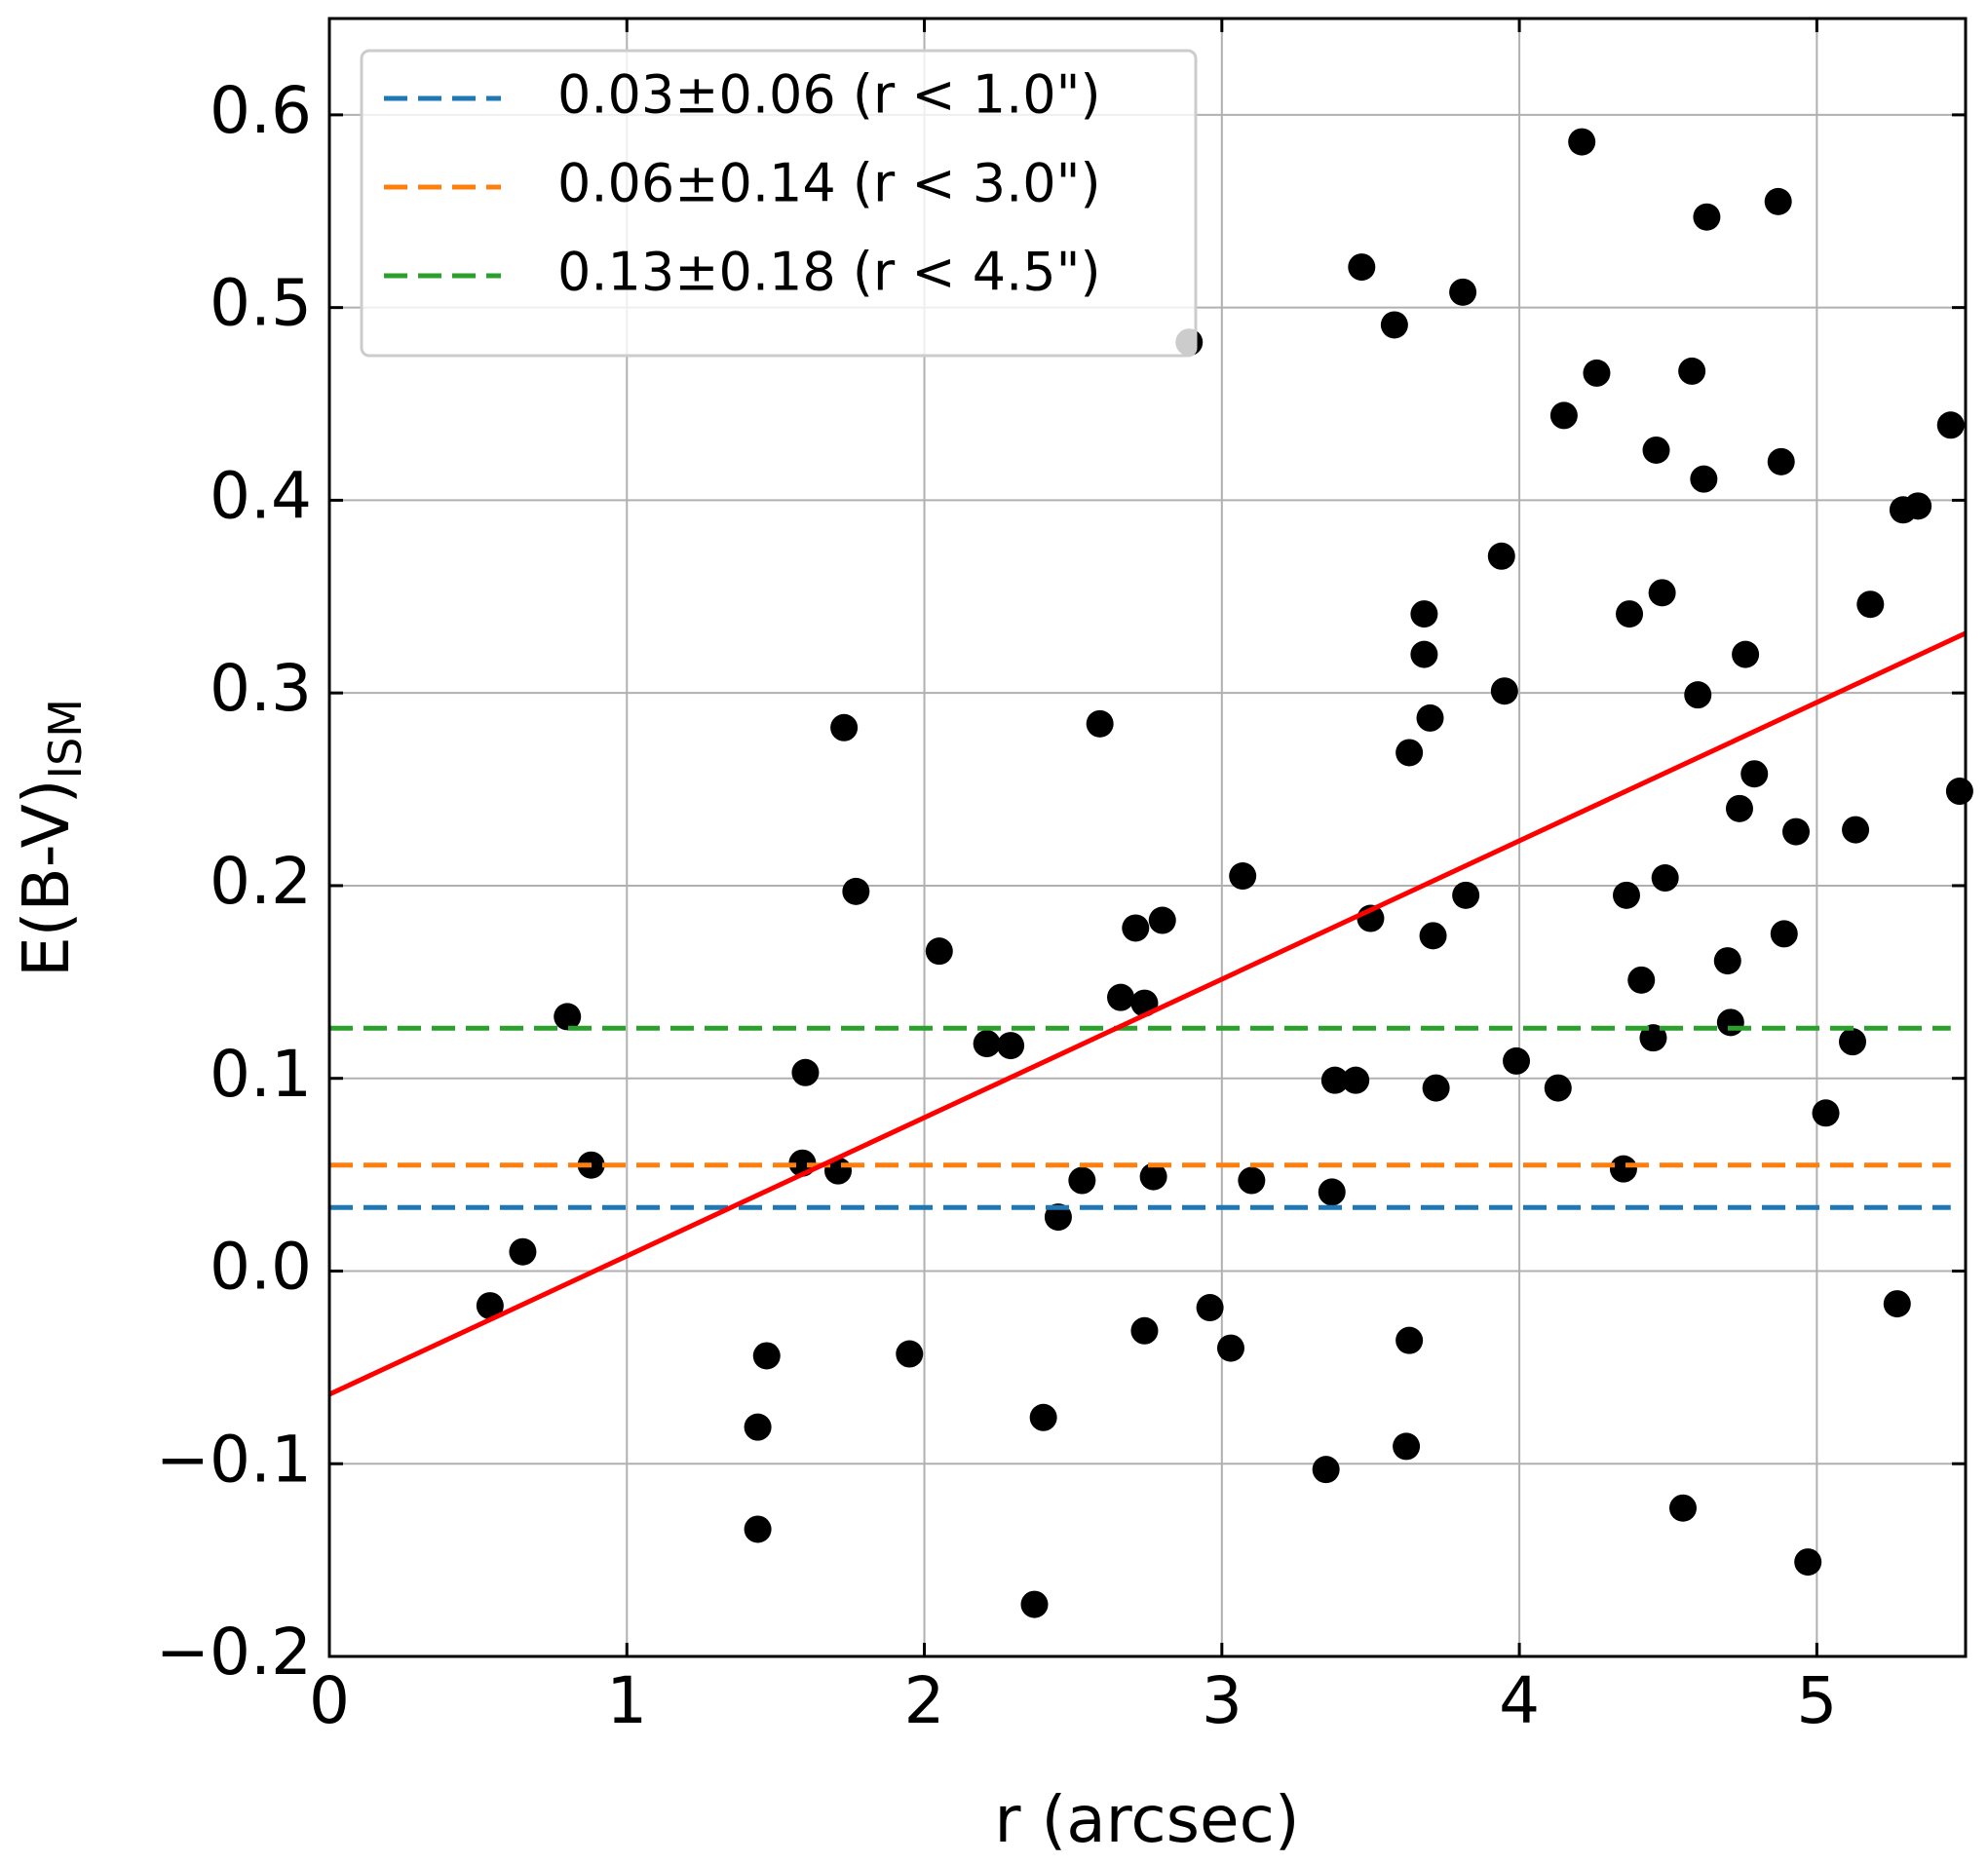 The height and width of the screenshot is (1863, 1988). I want to click on legend-box, so click(779, 203).